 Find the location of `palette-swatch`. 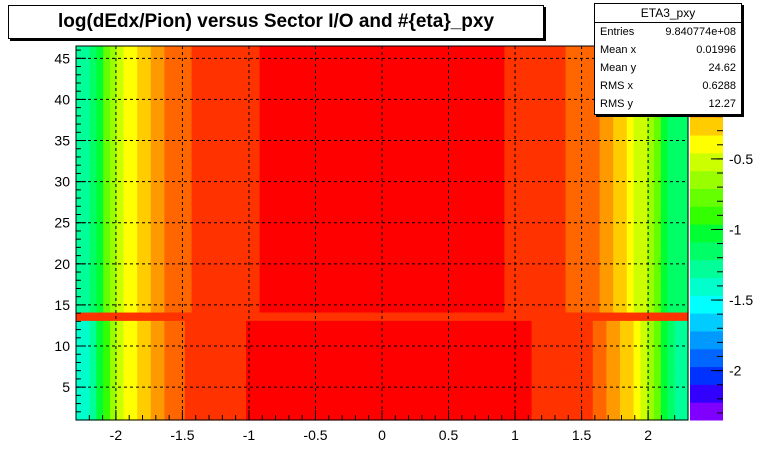

palette-swatch is located at coordinates (706, 215).